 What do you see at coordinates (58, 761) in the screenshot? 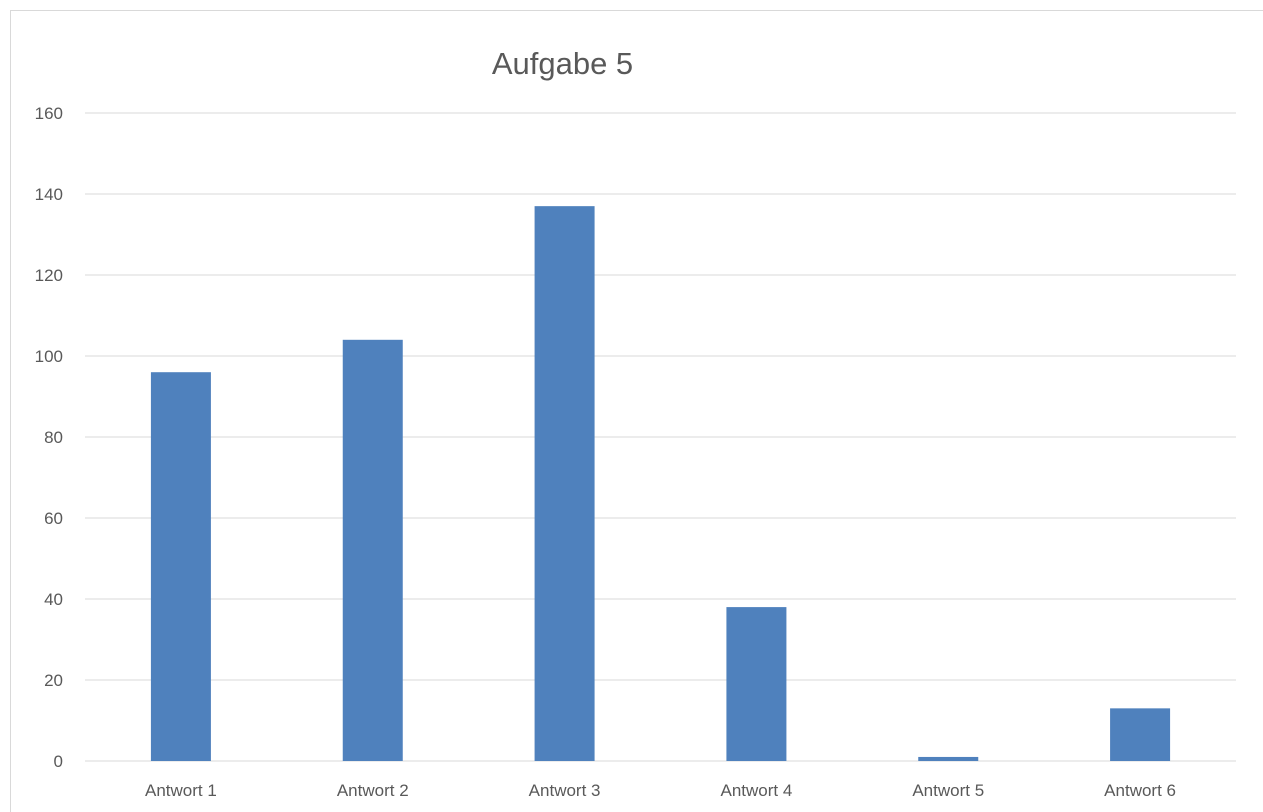
I see `y-tick-label: 0` at bounding box center [58, 761].